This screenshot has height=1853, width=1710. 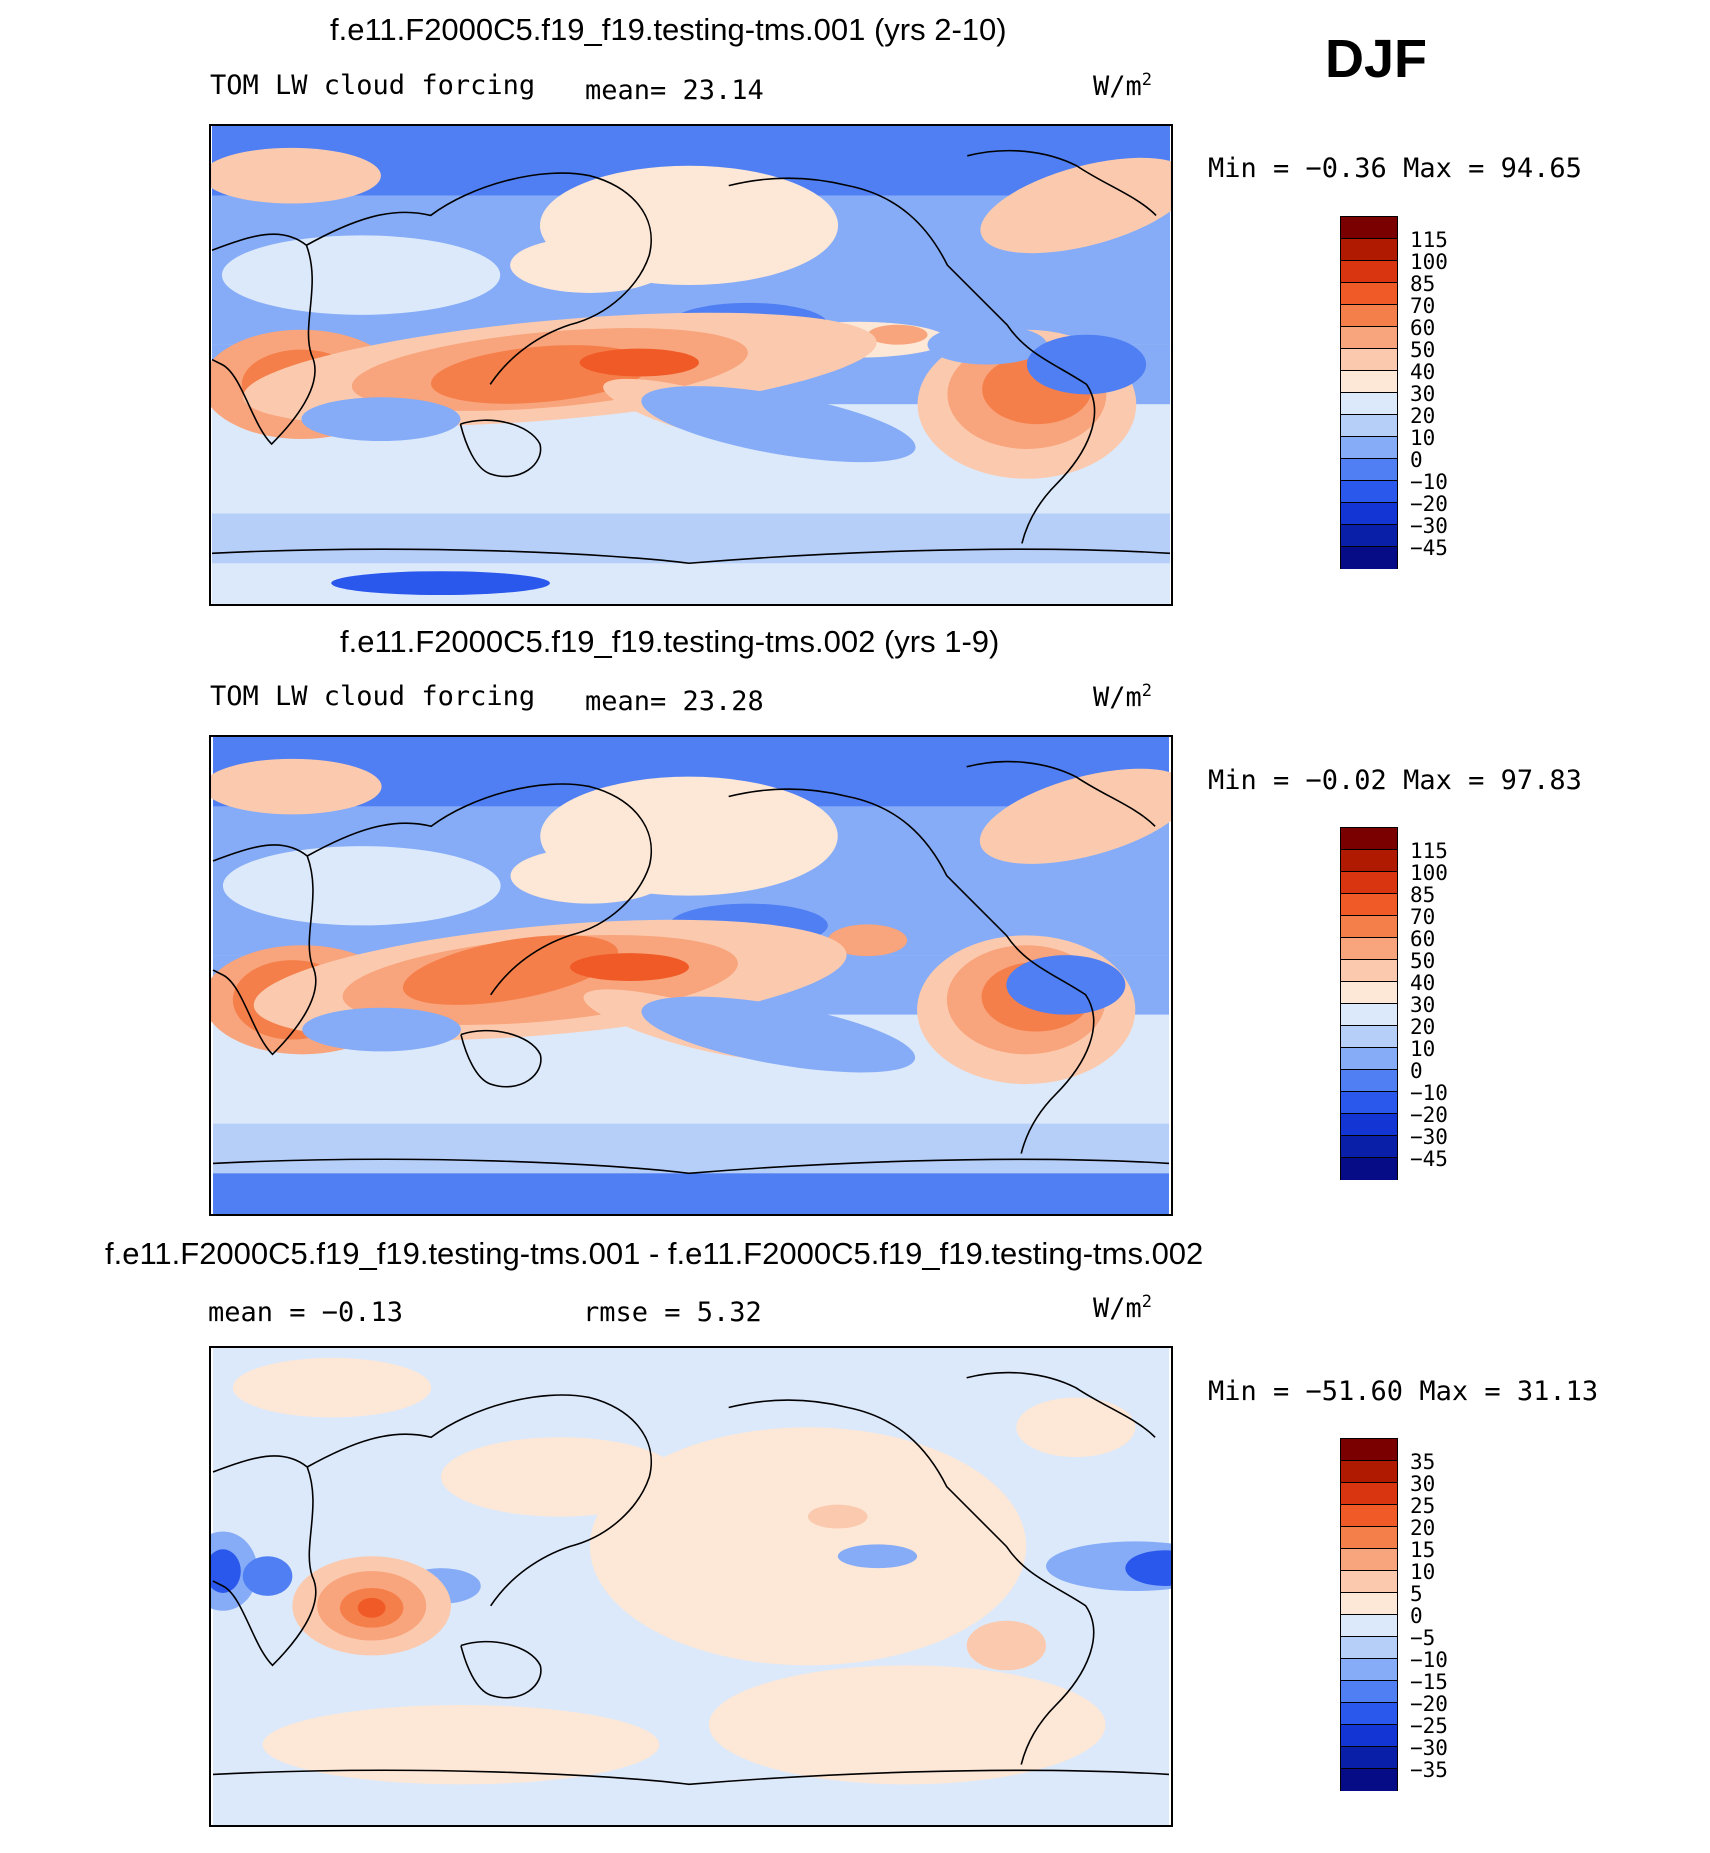 What do you see at coordinates (373, 696) in the screenshot?
I see `panel-2-variable-label: TOM LW cloud forcing` at bounding box center [373, 696].